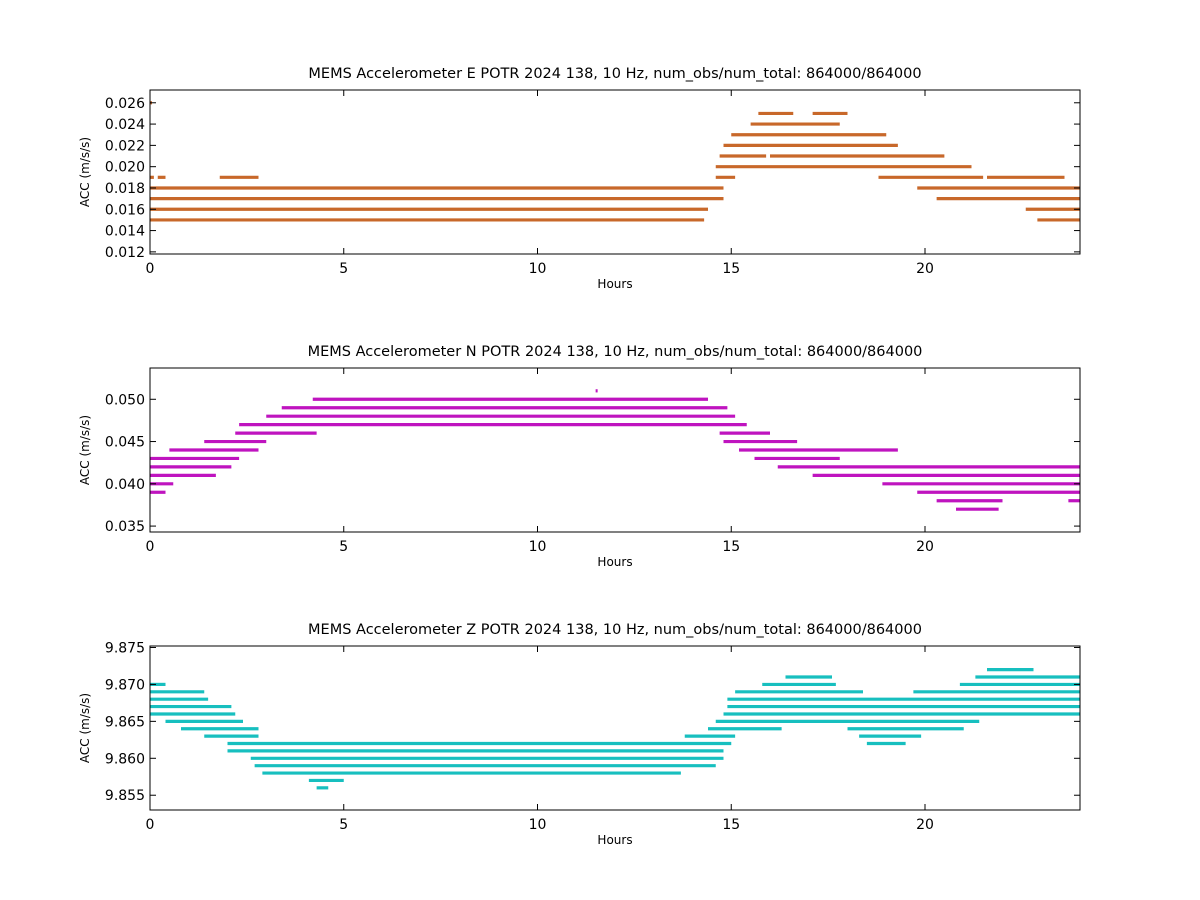 This screenshot has height=900, width=1200. Describe the element at coordinates (125, 685) in the screenshot. I see `y-tick-label: 9.870` at that location.